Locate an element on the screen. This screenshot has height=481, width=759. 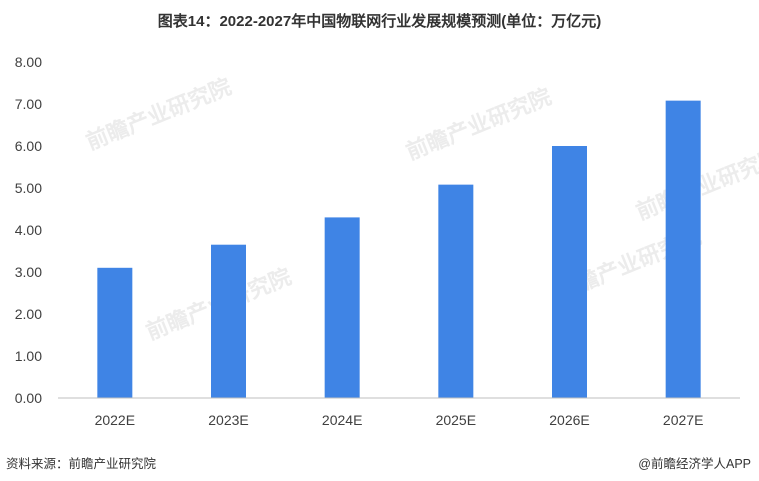
x-tick-label: 2027E is located at coordinates (683, 420).